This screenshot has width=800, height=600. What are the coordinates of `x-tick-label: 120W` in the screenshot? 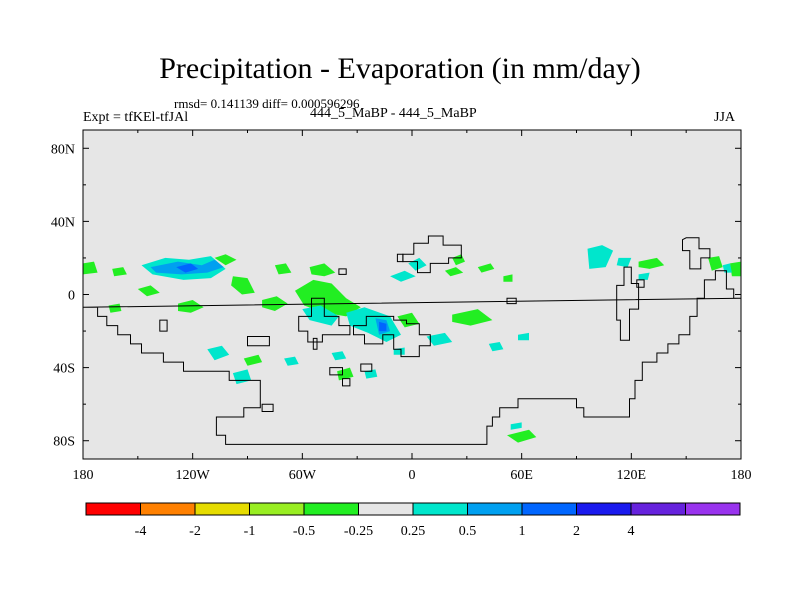 It's located at (193, 475).